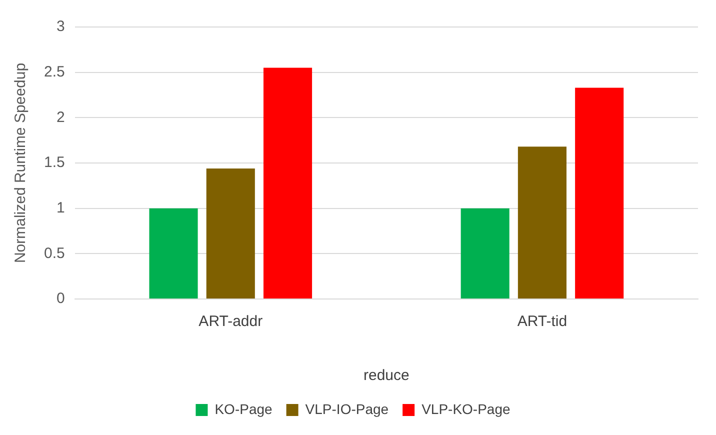  What do you see at coordinates (542, 321) in the screenshot?
I see `x-tick-label: ART-tid` at bounding box center [542, 321].